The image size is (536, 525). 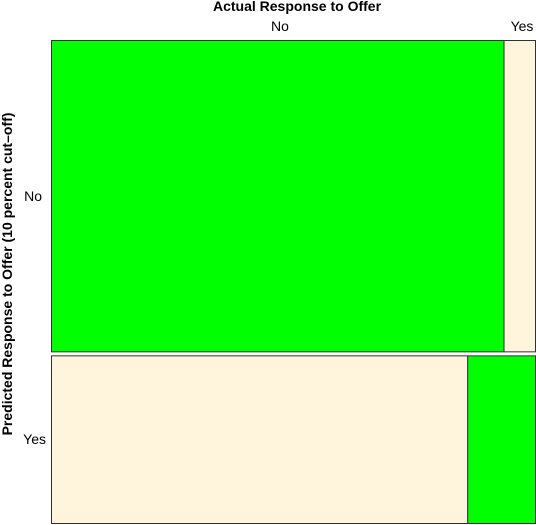 What do you see at coordinates (501, 439) in the screenshot?
I see `tile-predicted-yes-actual-yes` at bounding box center [501, 439].